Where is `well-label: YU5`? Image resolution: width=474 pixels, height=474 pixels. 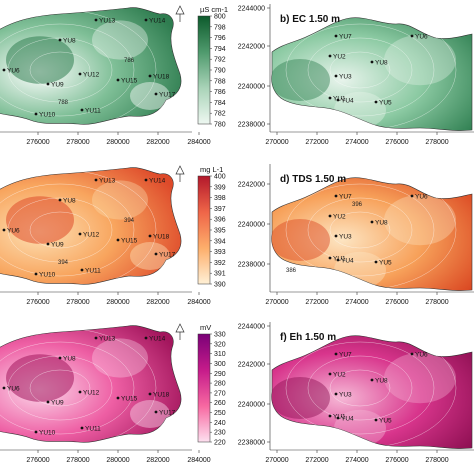 well-label: YU5 is located at coordinates (385, 263).